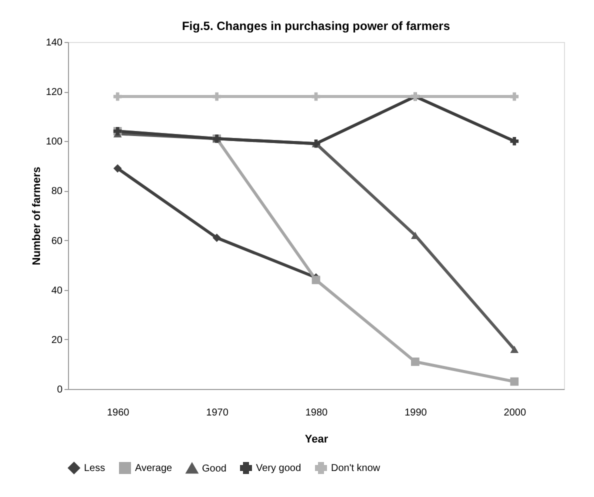 This screenshot has width=594, height=497. I want to click on x-tick-label: 1960, so click(118, 413).